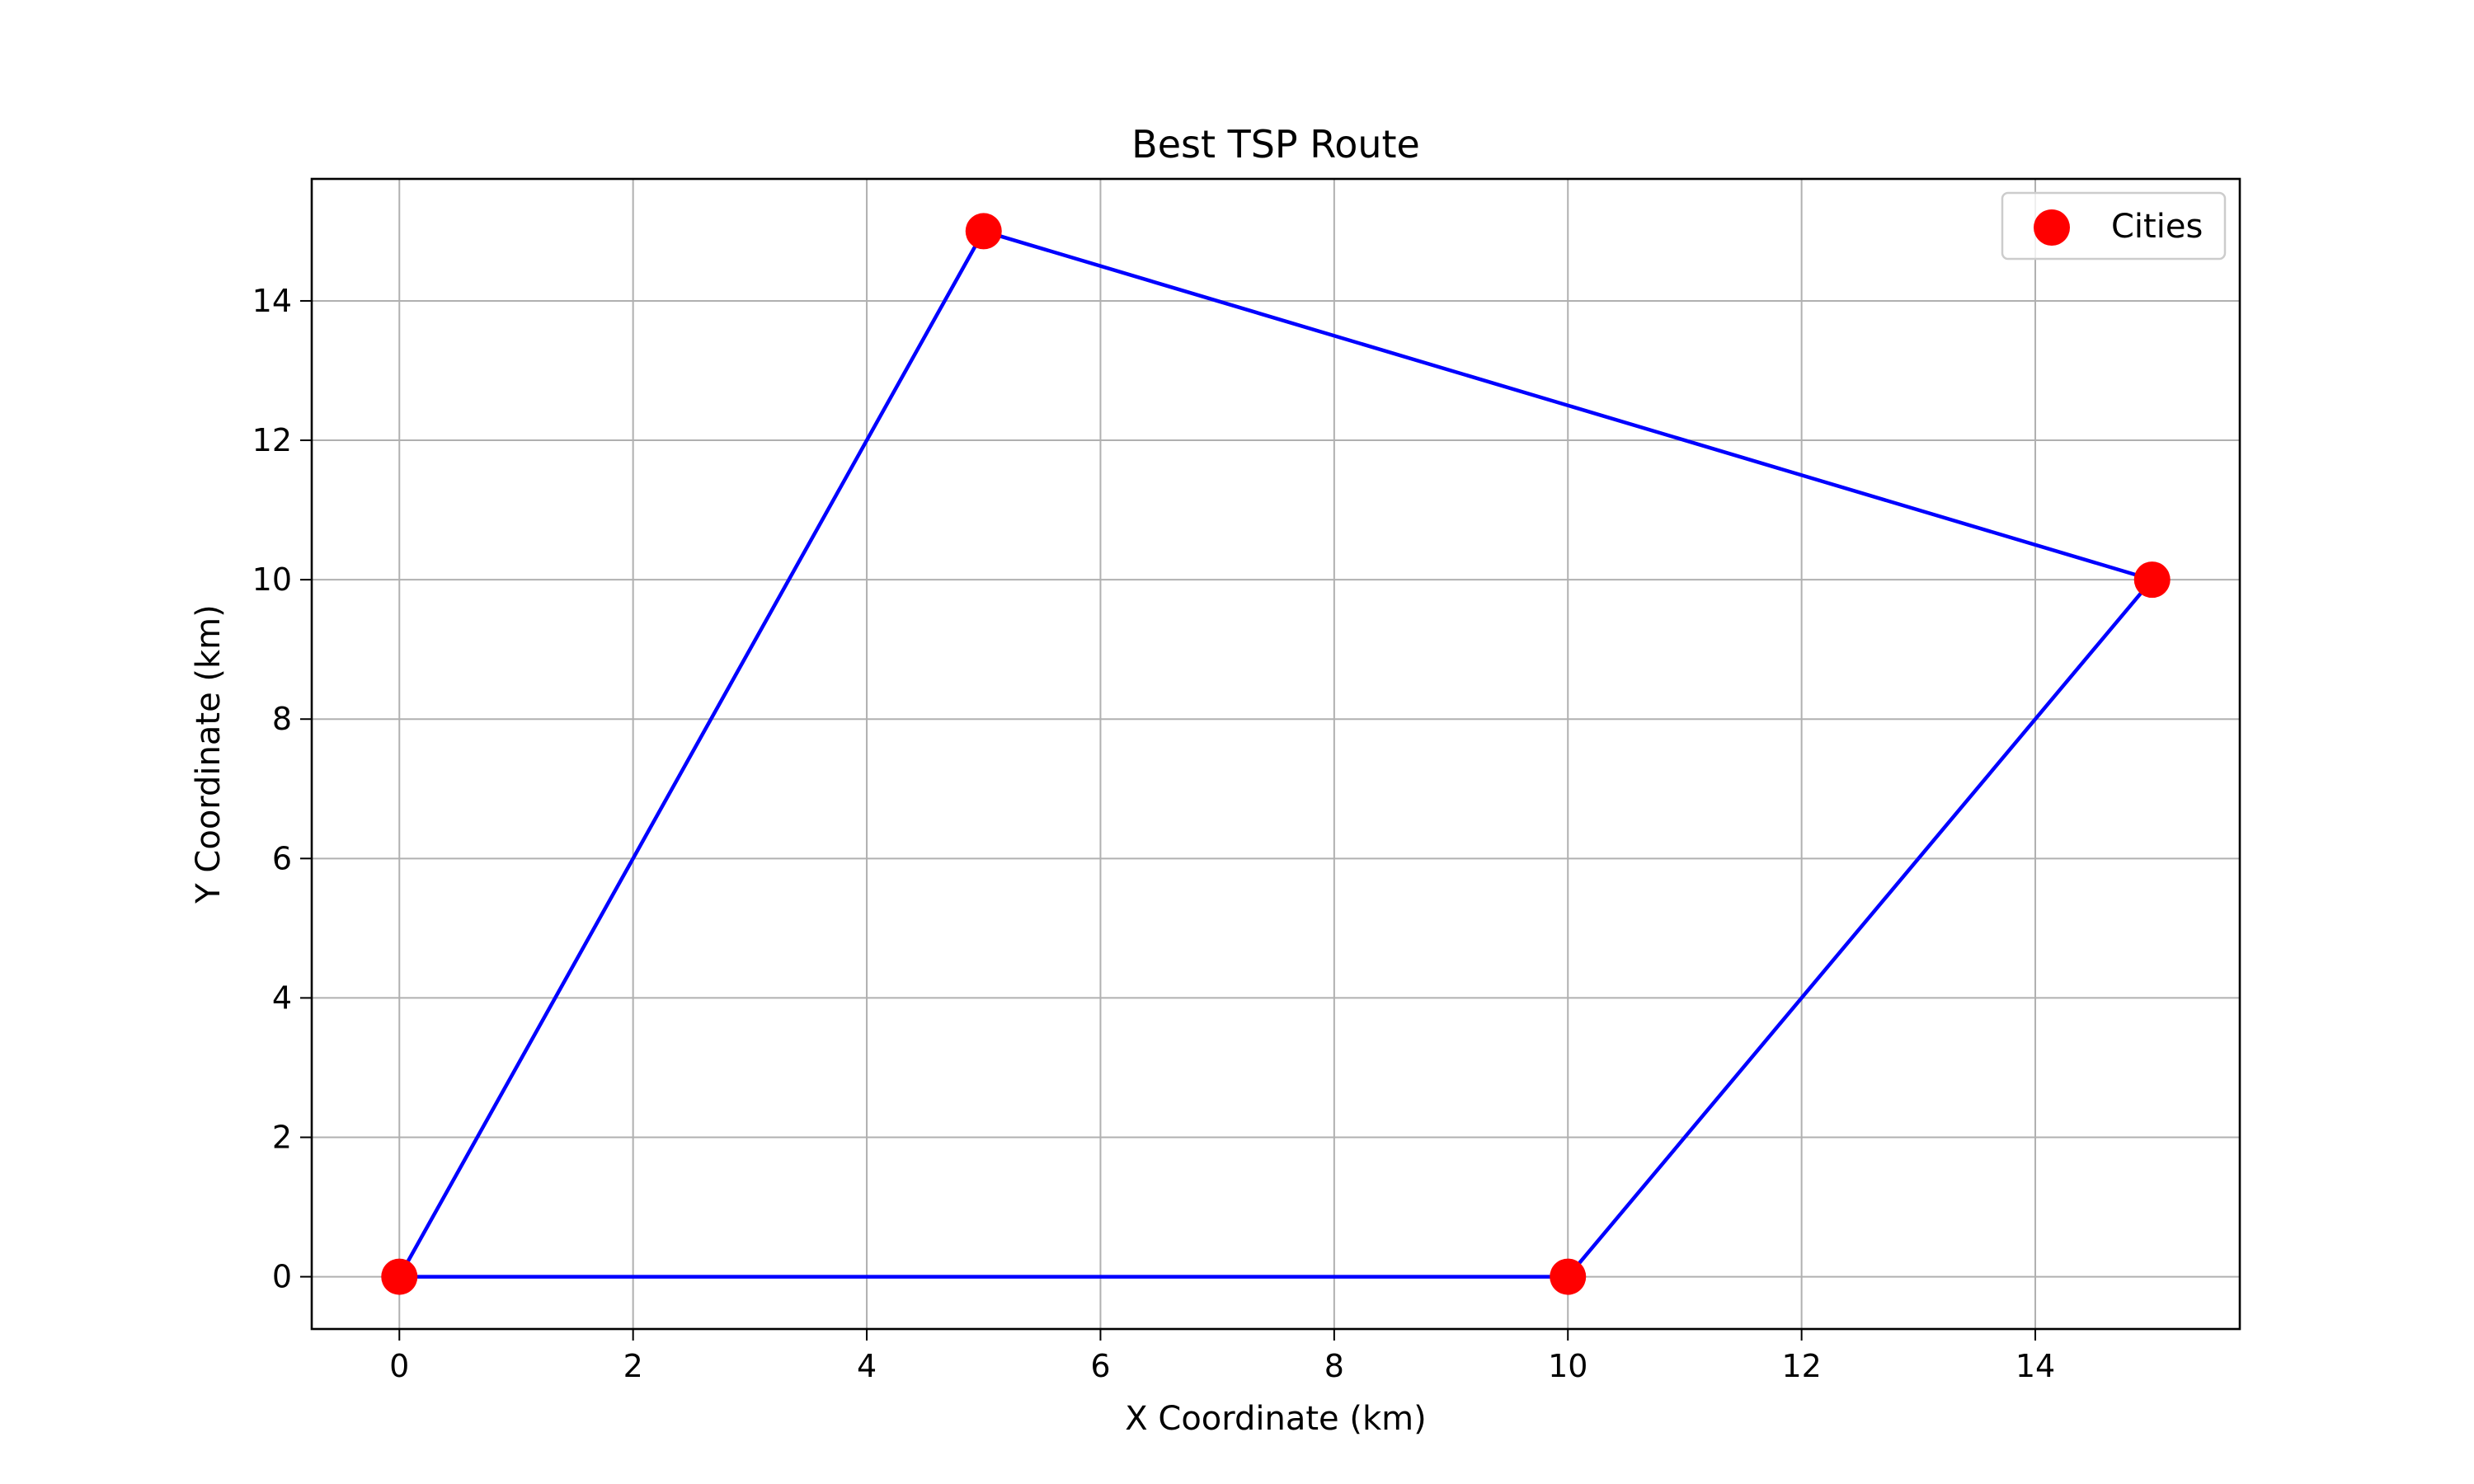  I want to click on y-axis-label: Y Coordinate (km), so click(209, 754).